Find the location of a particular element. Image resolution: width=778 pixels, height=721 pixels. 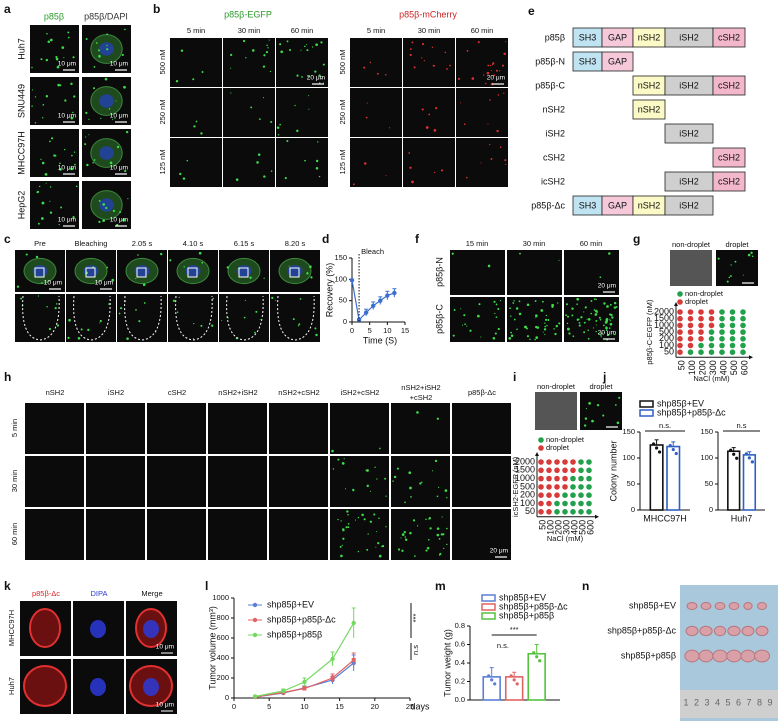

panel-title: p85β-mCherry is located at coordinates (428, 14).